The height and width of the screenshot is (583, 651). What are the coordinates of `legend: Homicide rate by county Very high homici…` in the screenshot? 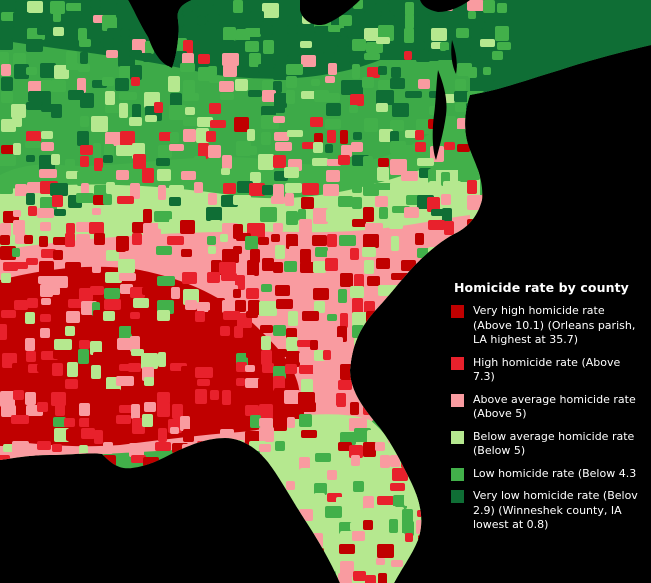 It's located at (548, 410).